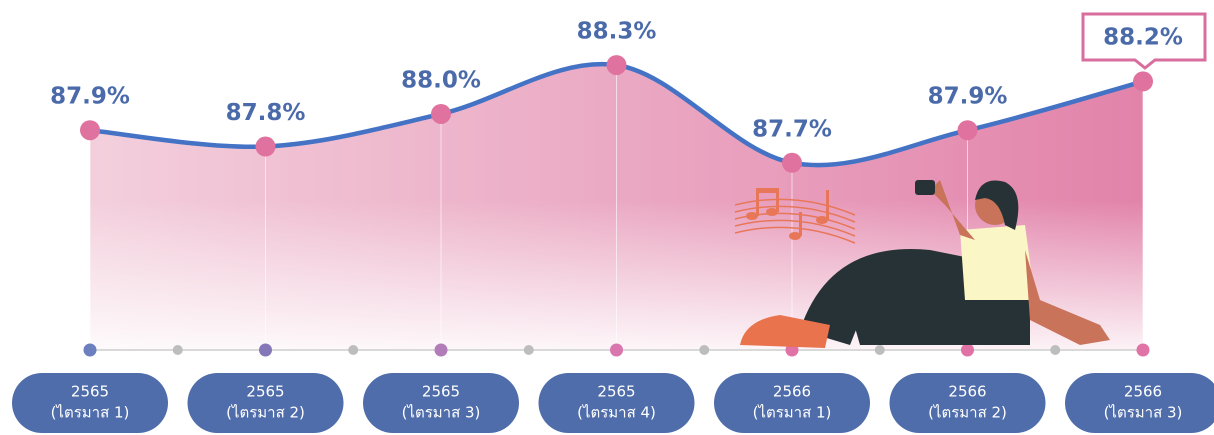 This screenshot has width=1214, height=435. What do you see at coordinates (617, 32) in the screenshot?
I see `value-label: 88.3%` at bounding box center [617, 32].